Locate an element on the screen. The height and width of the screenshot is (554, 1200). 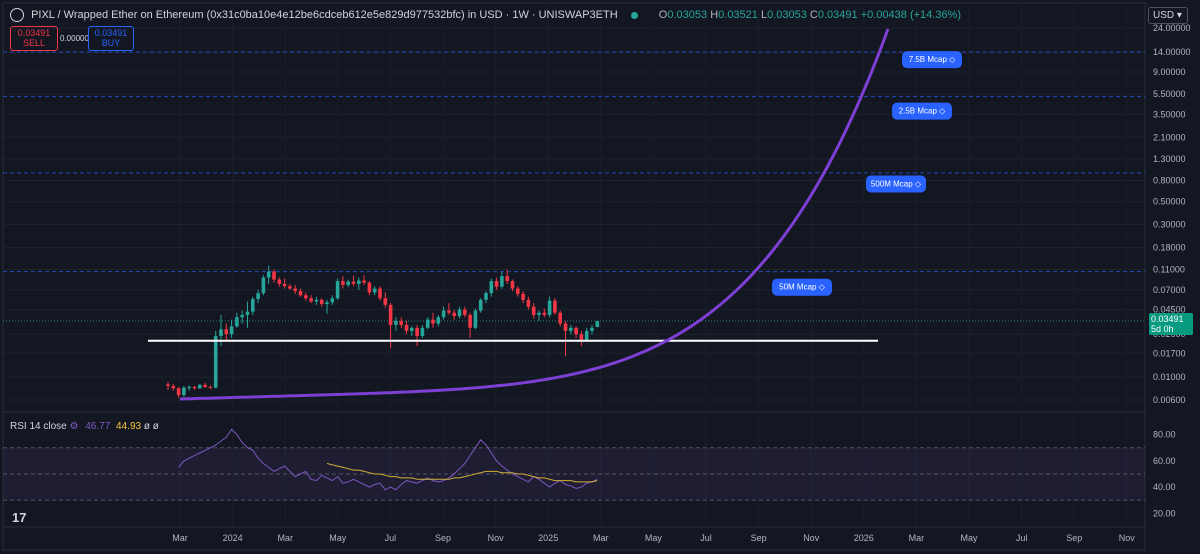
sell-price: 0.03491 is located at coordinates (34, 33).